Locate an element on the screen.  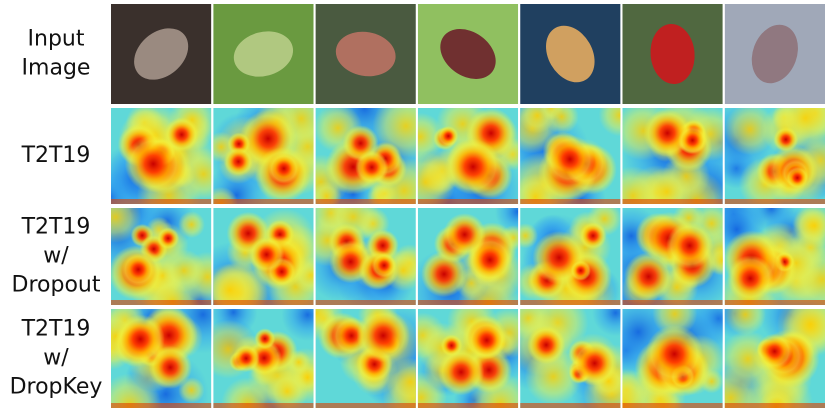
row-label-line: Image is located at coordinates (56, 68).